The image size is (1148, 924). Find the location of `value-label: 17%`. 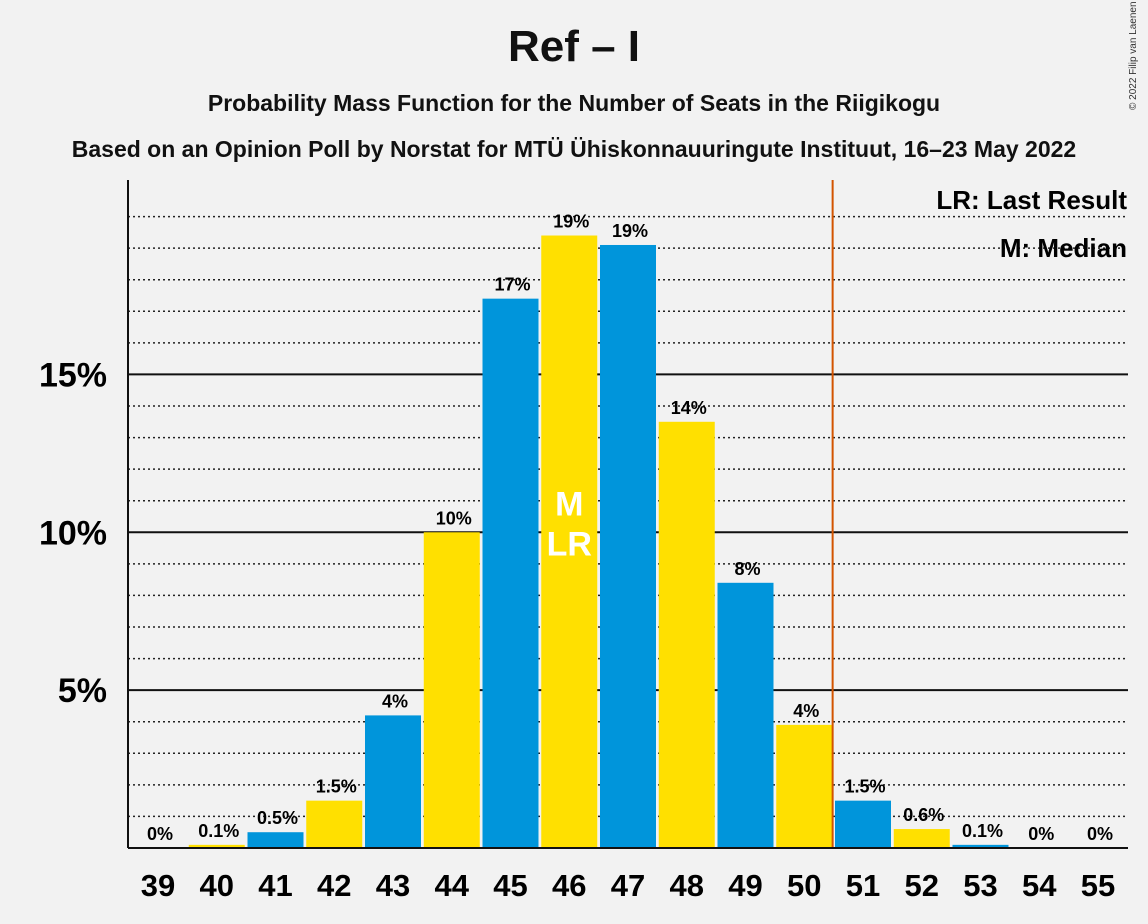

value-label: 17% is located at coordinates (512, 285).